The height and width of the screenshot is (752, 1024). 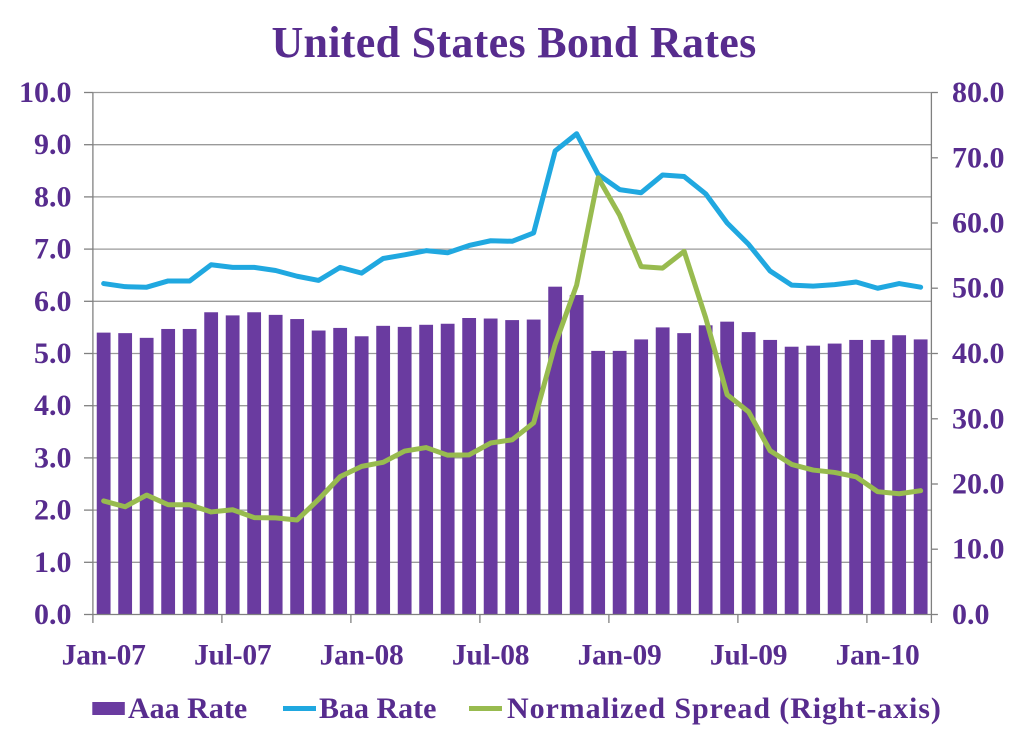 What do you see at coordinates (53, 405) in the screenshot?
I see `svg-text: 4.0` at bounding box center [53, 405].